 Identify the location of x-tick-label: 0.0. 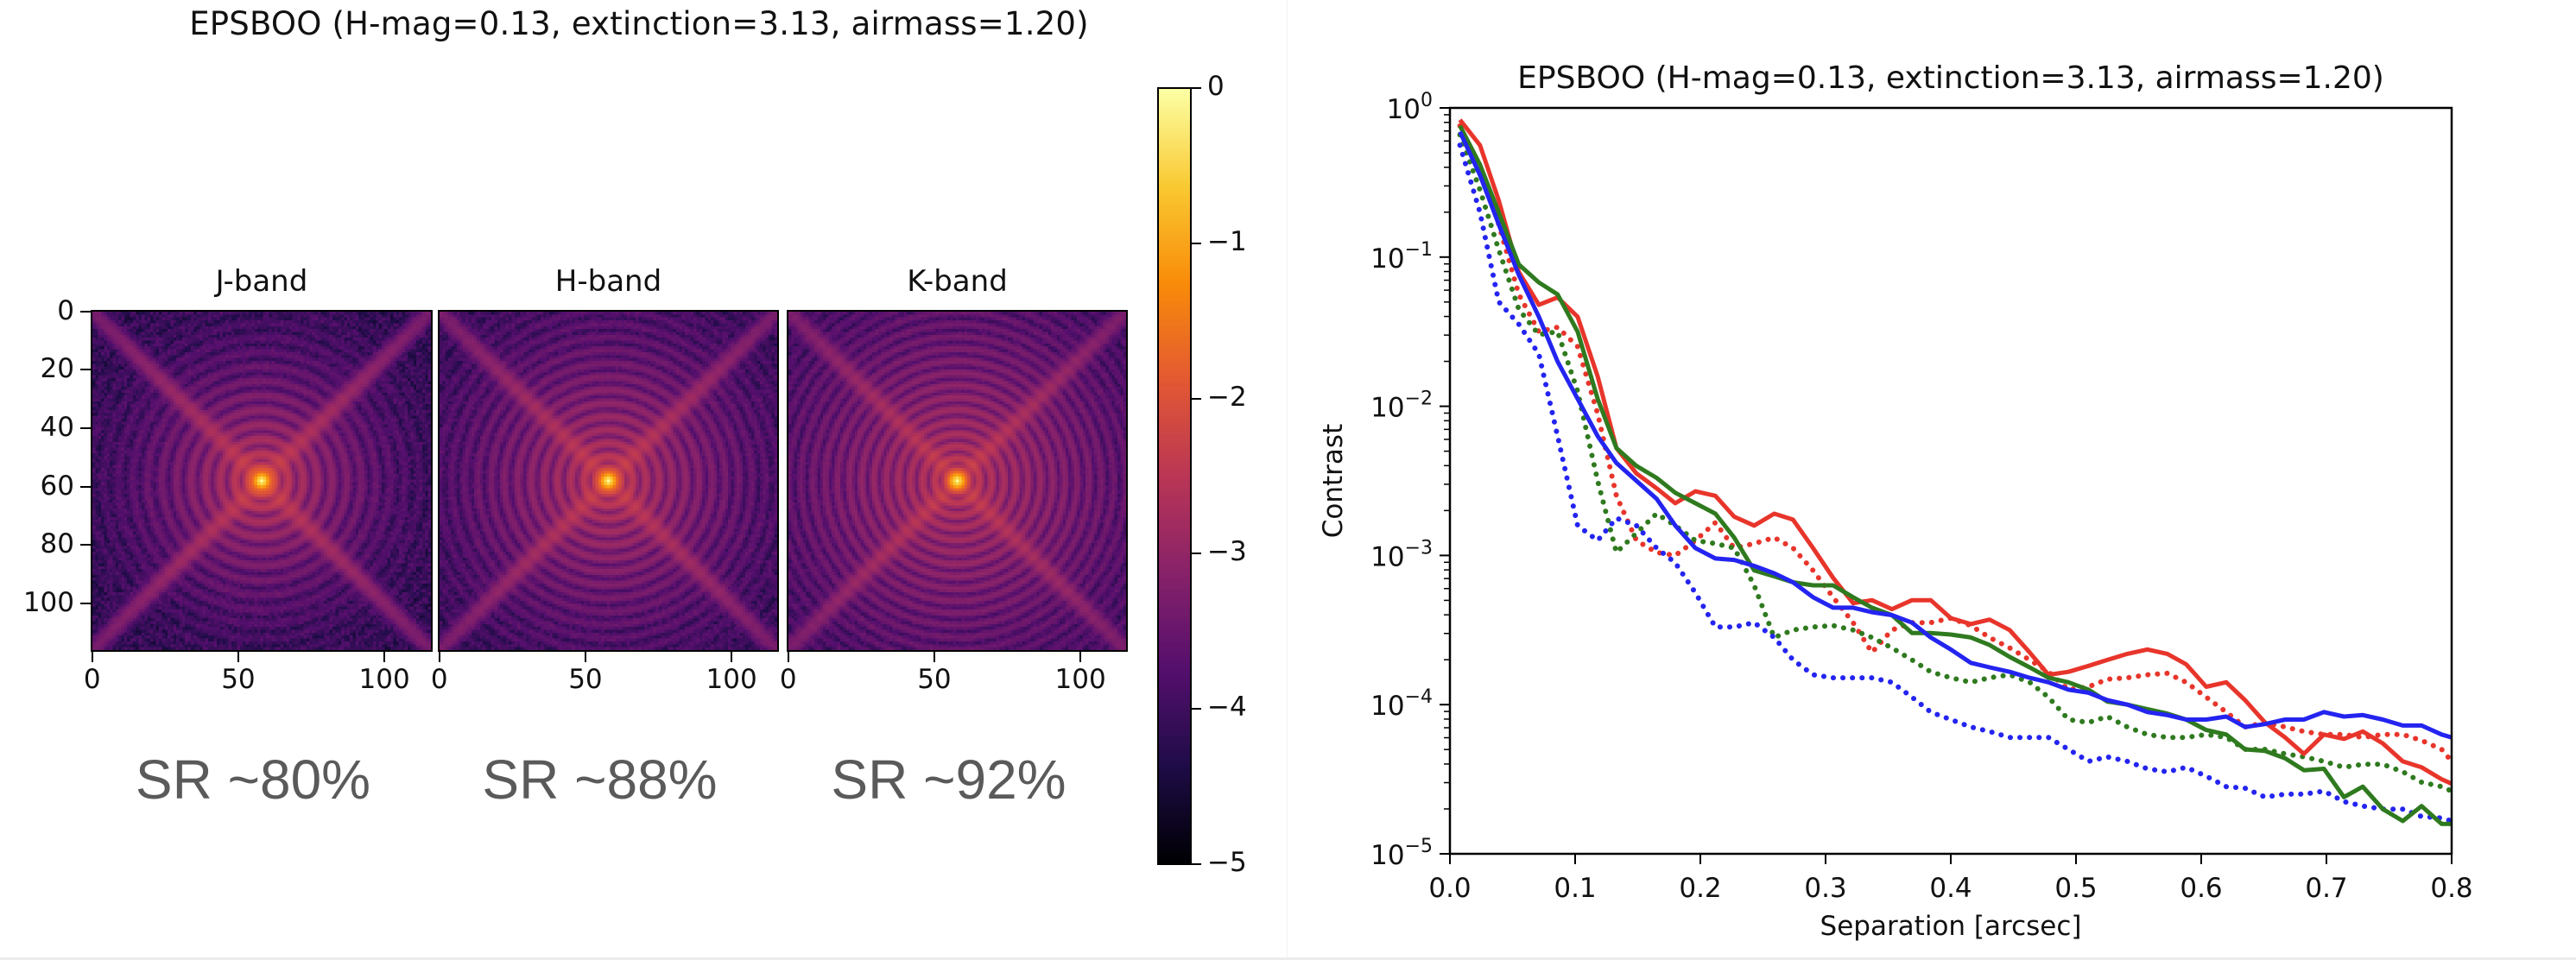
(1449, 889).